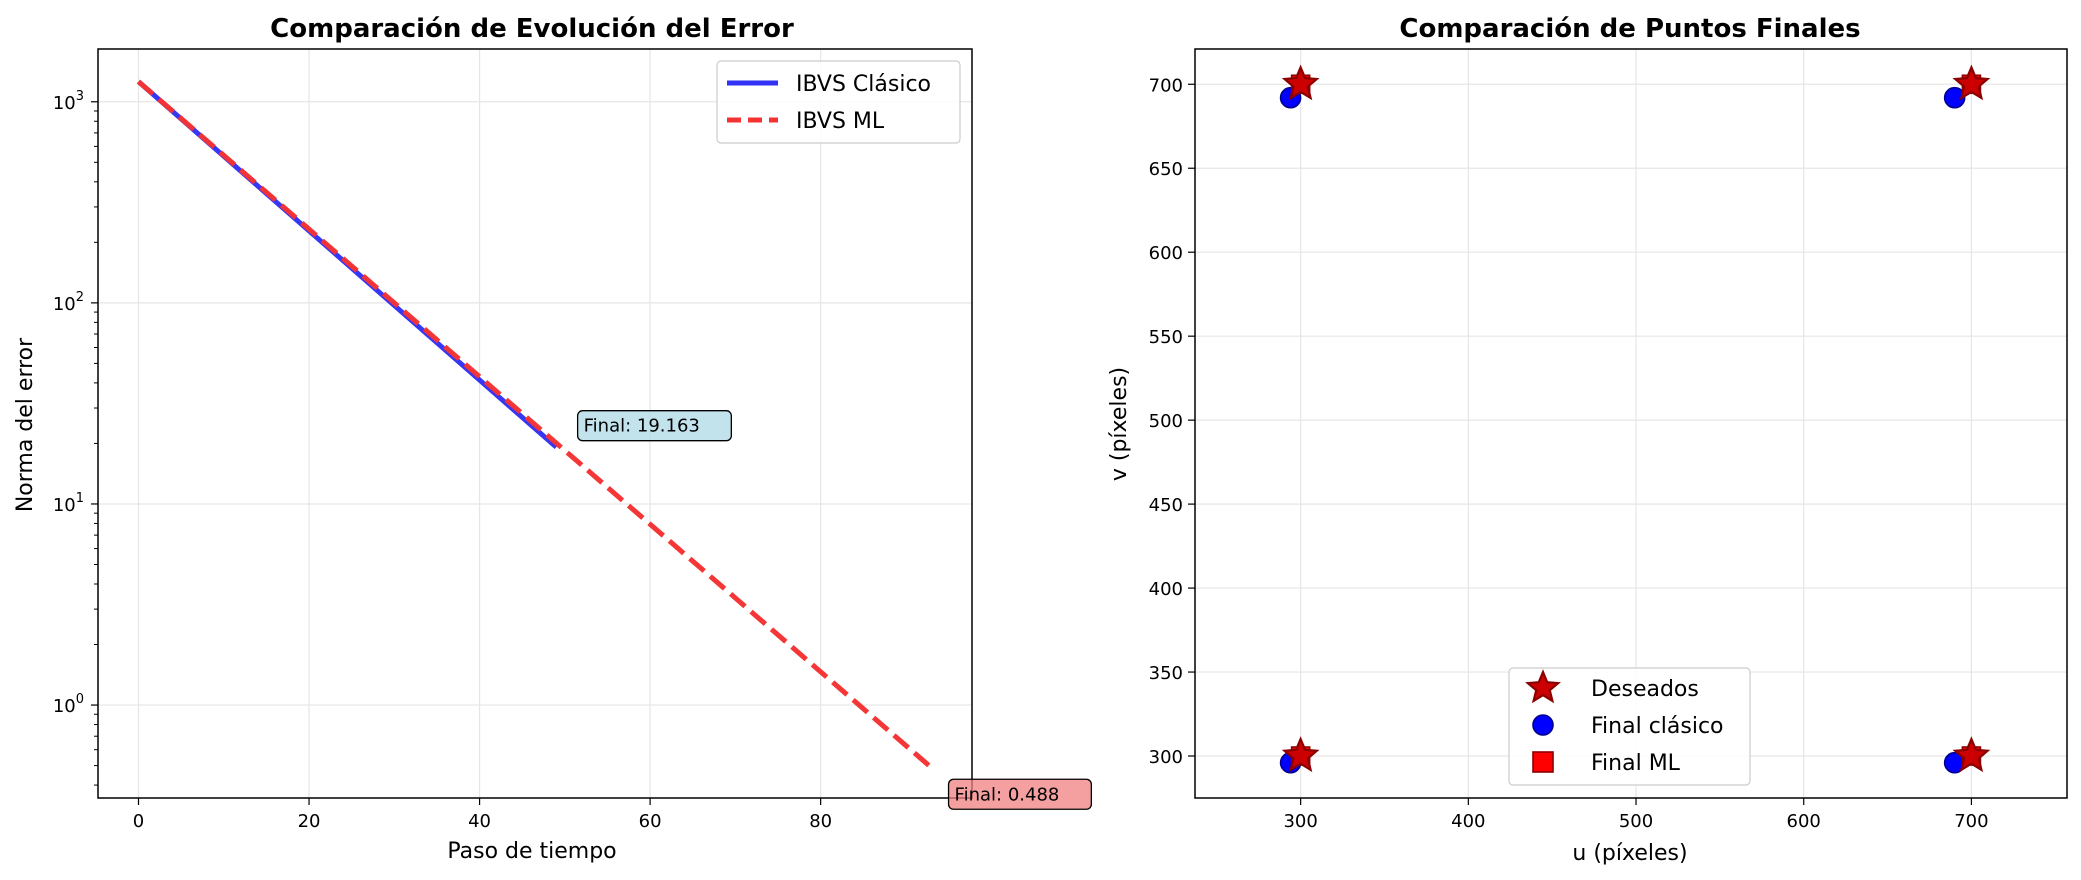  What do you see at coordinates (1166, 757) in the screenshot?
I see `y-tick-label: 300` at bounding box center [1166, 757].